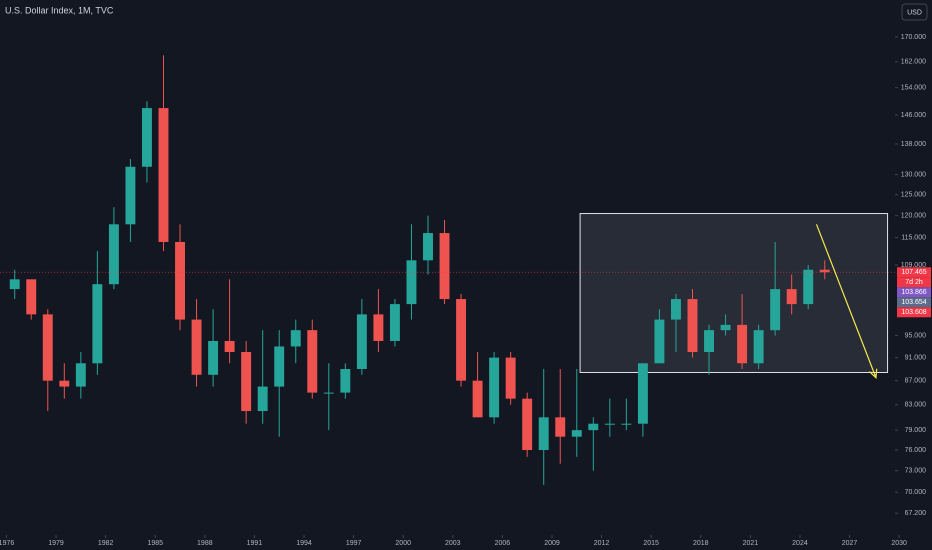  I want to click on y-tick-label: 76.000, so click(916, 450).